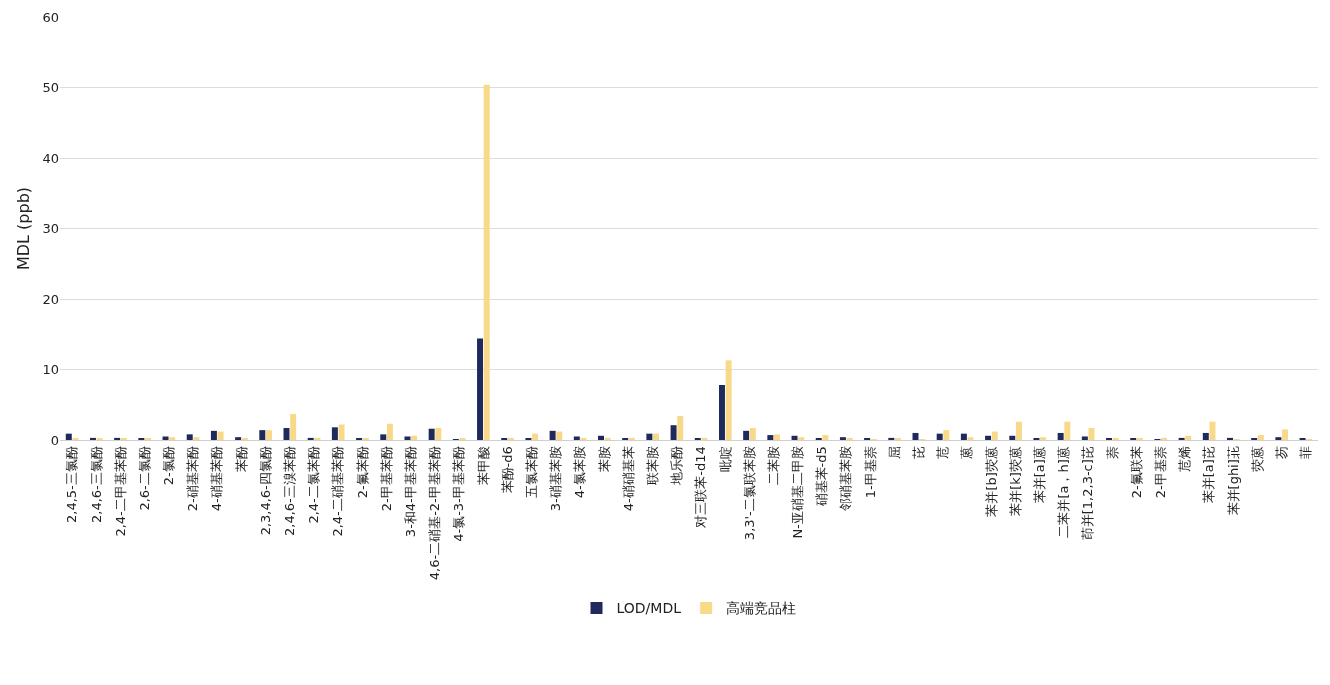  Describe the element at coordinates (314, 485) in the screenshot. I see `x-tick-label: 2,4-二氯苯酚` at that location.